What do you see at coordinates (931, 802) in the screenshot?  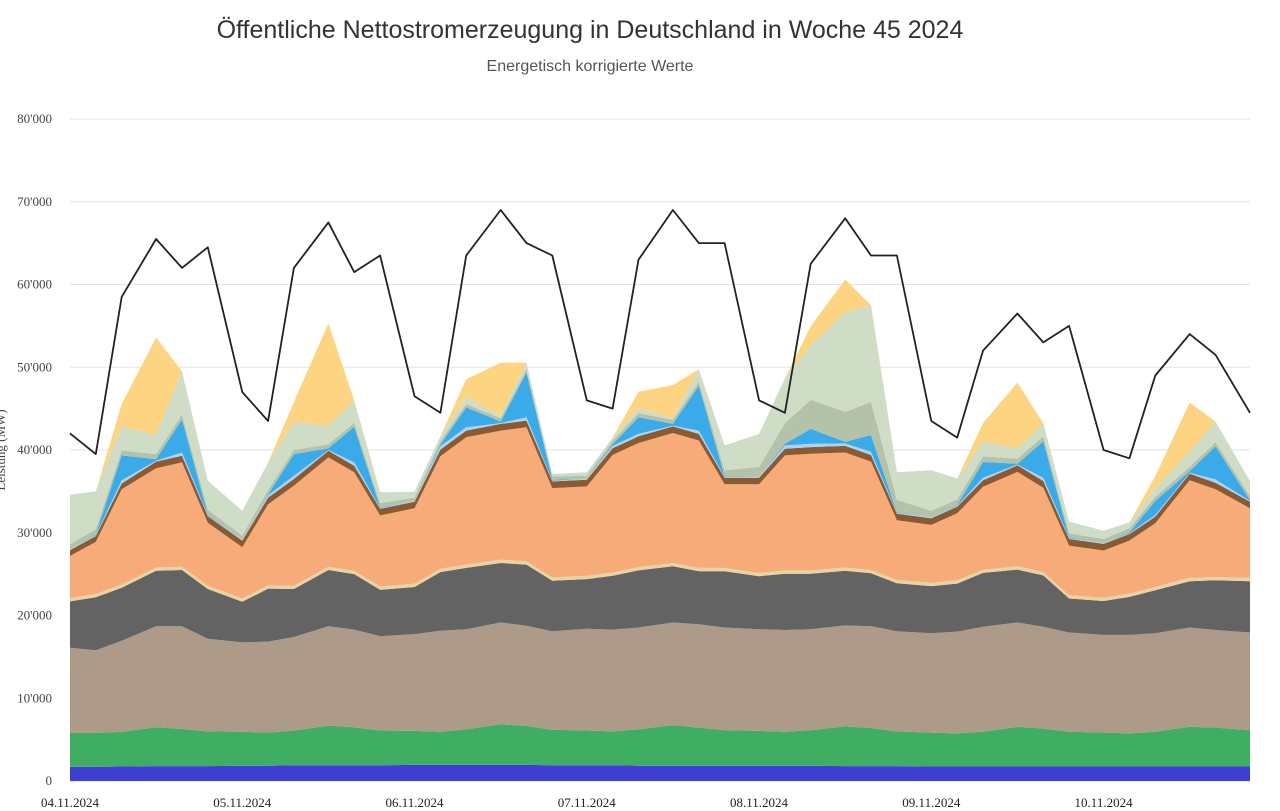 I see `x-tick-label: 09.11.2024` at bounding box center [931, 802].